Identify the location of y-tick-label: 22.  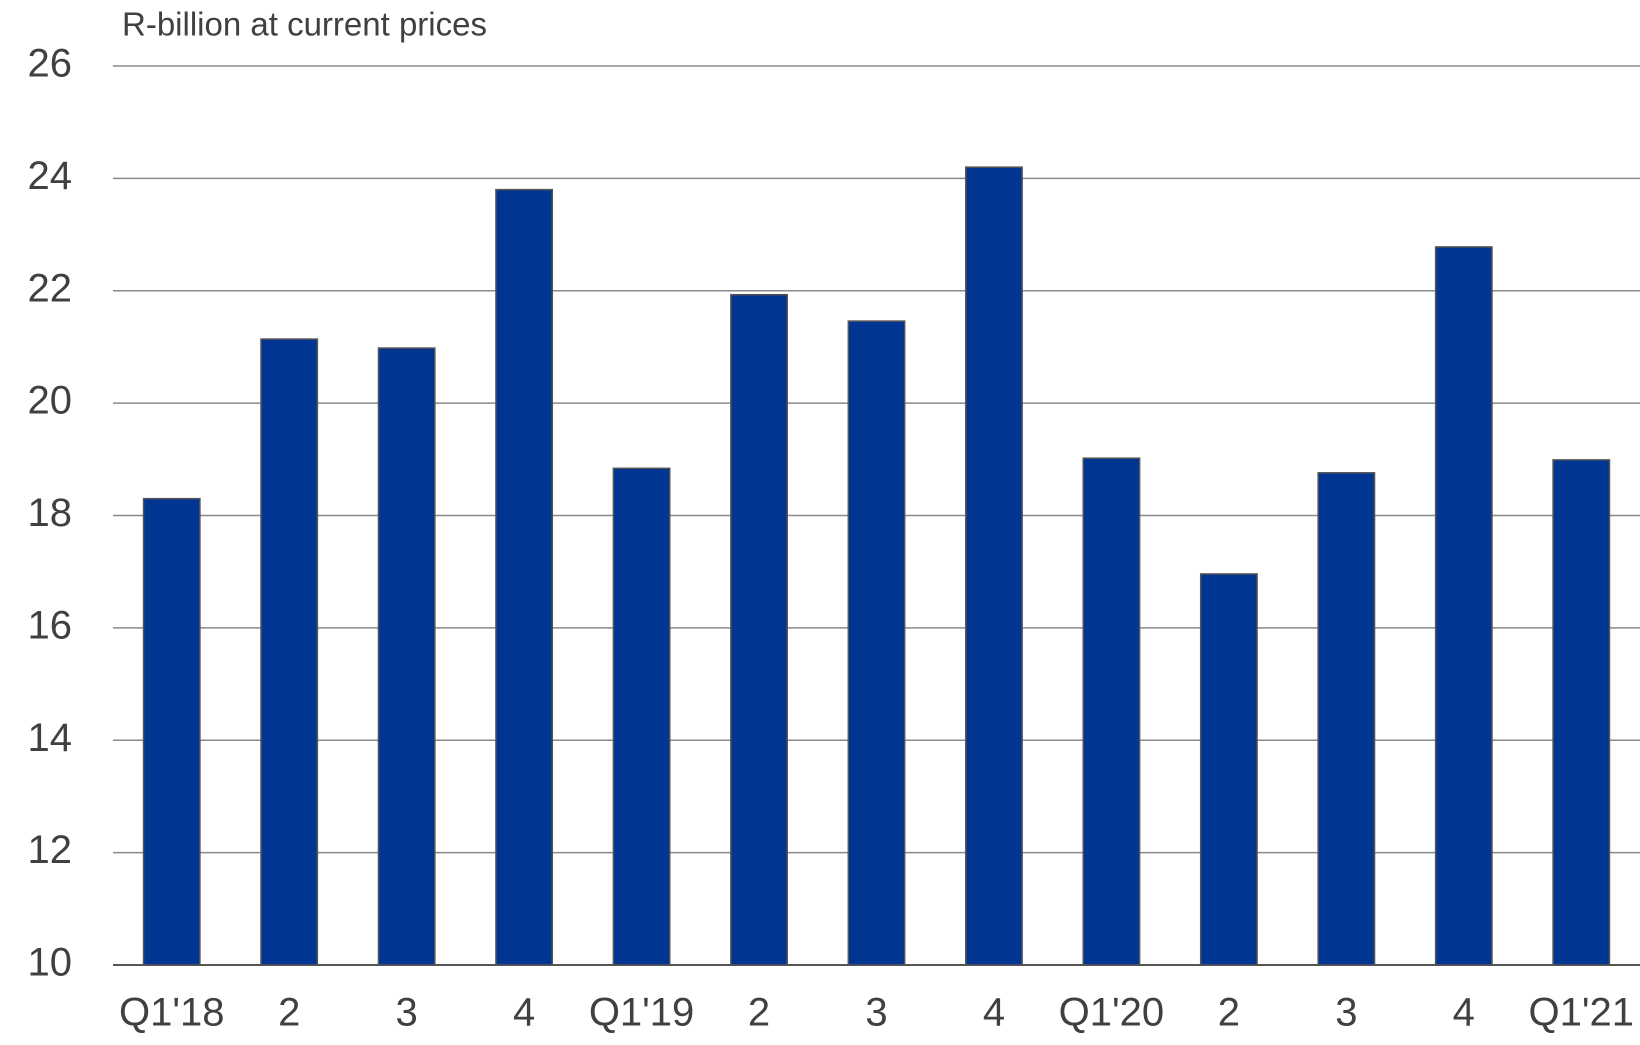
(50, 288).